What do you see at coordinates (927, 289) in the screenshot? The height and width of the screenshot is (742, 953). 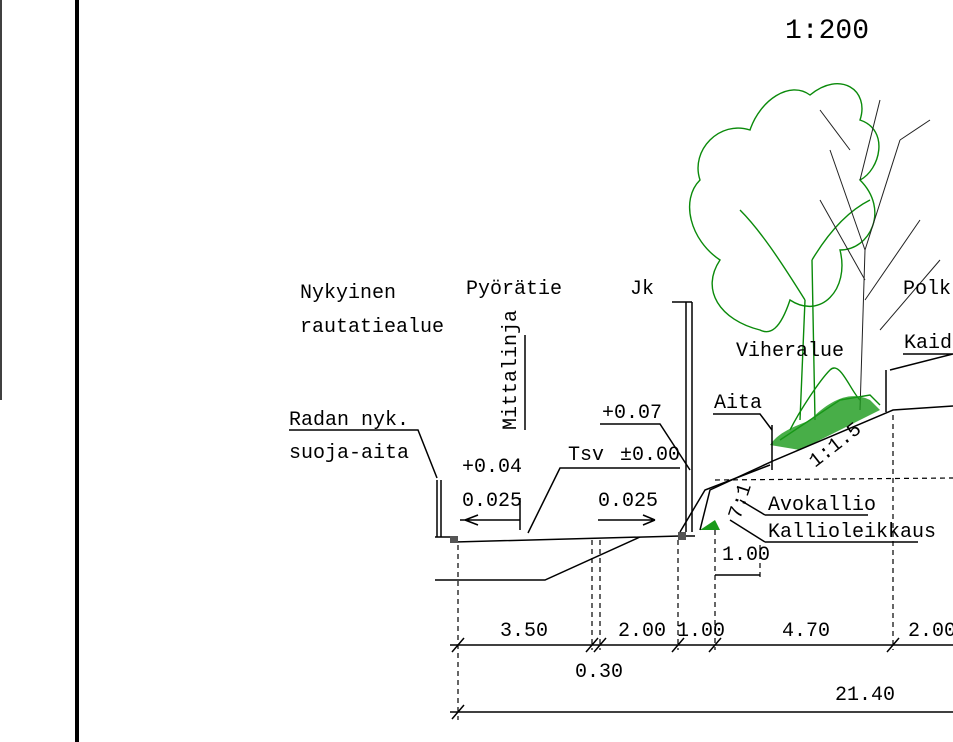 I see `label: Polk` at bounding box center [927, 289].